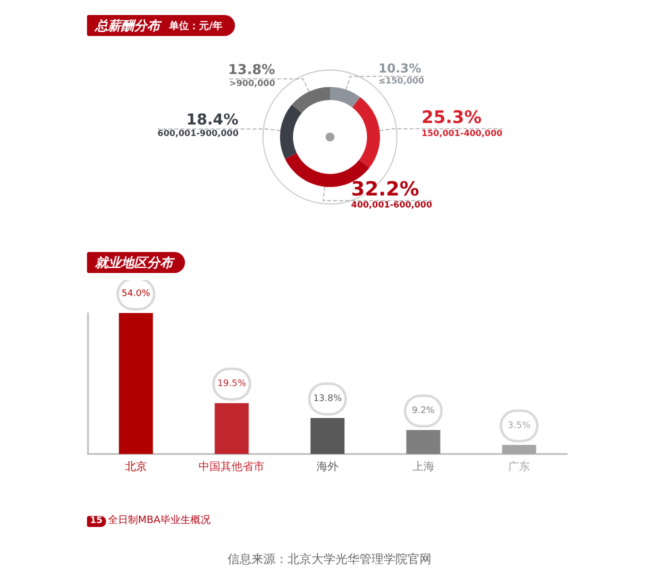 This screenshot has height=574, width=659. Describe the element at coordinates (196, 26) in the screenshot. I see `chart-subtitle: 单位：元/年` at that location.